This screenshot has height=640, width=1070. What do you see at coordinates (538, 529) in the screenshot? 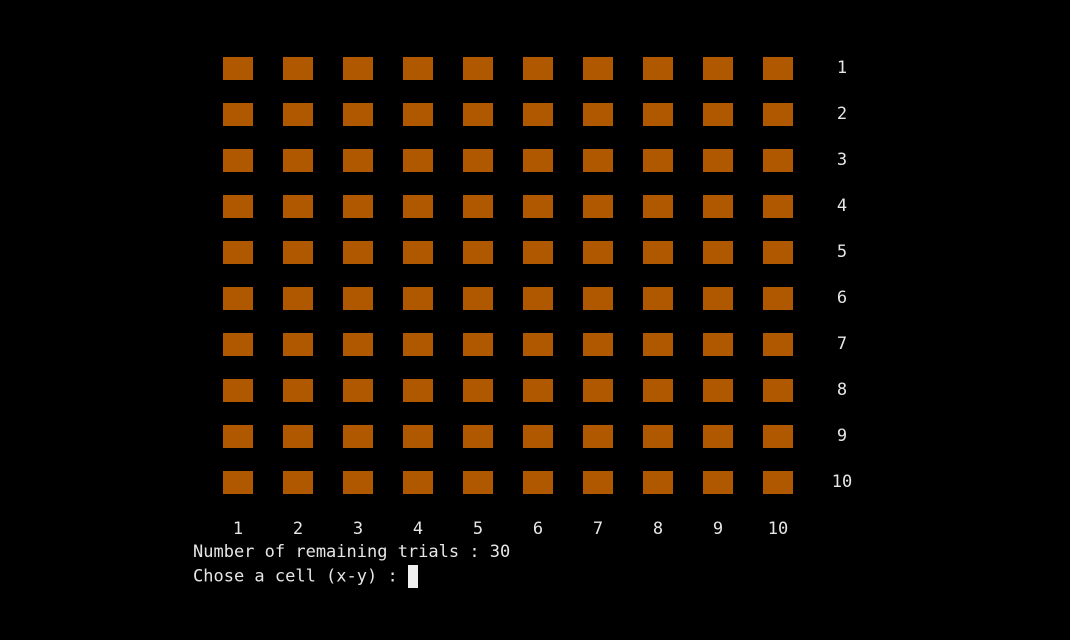
I see `column-label: 6` at bounding box center [538, 529].